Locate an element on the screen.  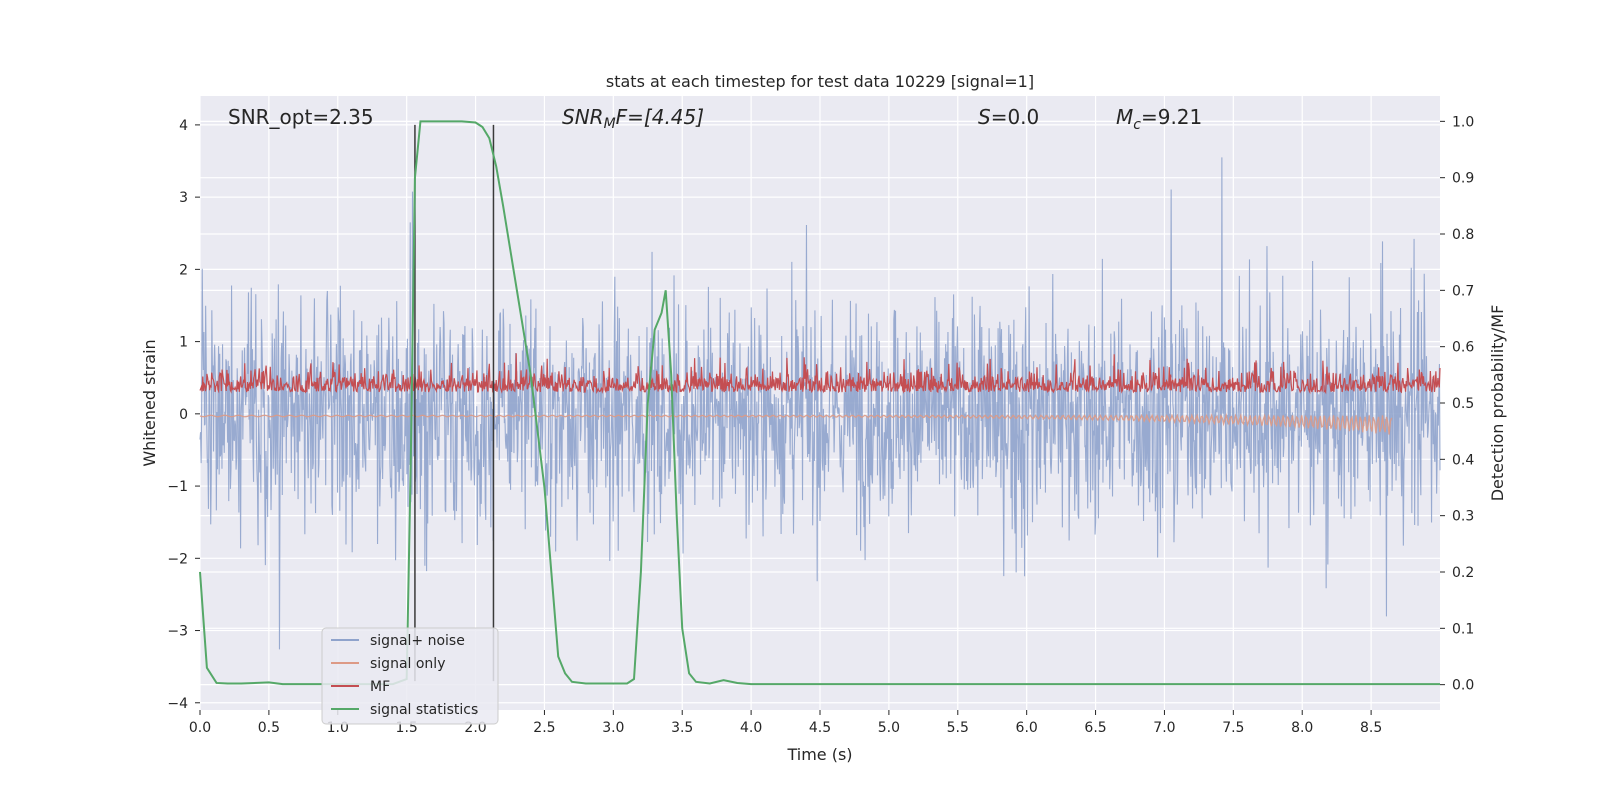
y-right-tick-label: 0.5 is located at coordinates (1463, 404).